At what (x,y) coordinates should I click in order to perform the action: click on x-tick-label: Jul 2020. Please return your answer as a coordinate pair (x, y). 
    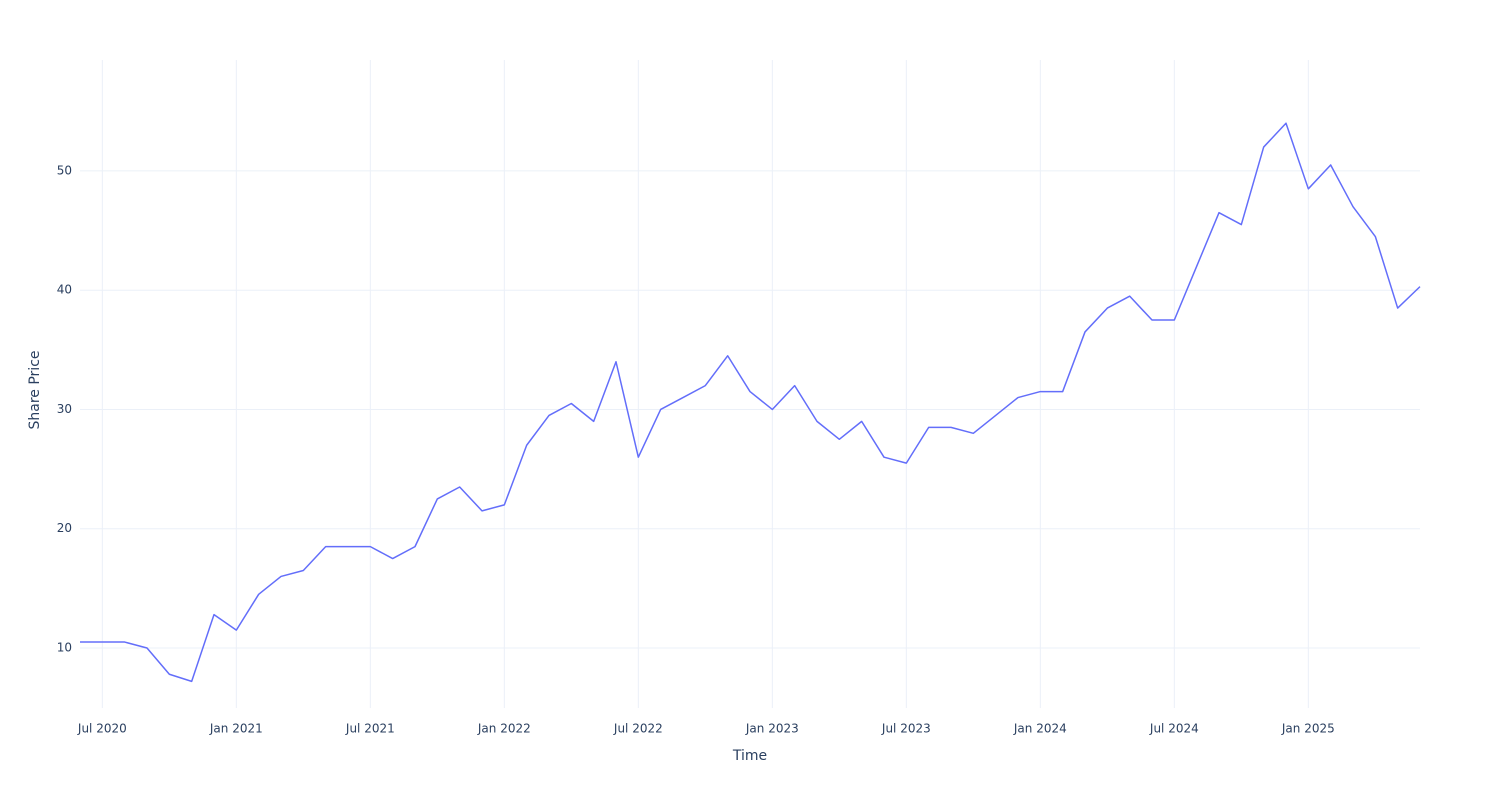
    Looking at the image, I should click on (102, 729).